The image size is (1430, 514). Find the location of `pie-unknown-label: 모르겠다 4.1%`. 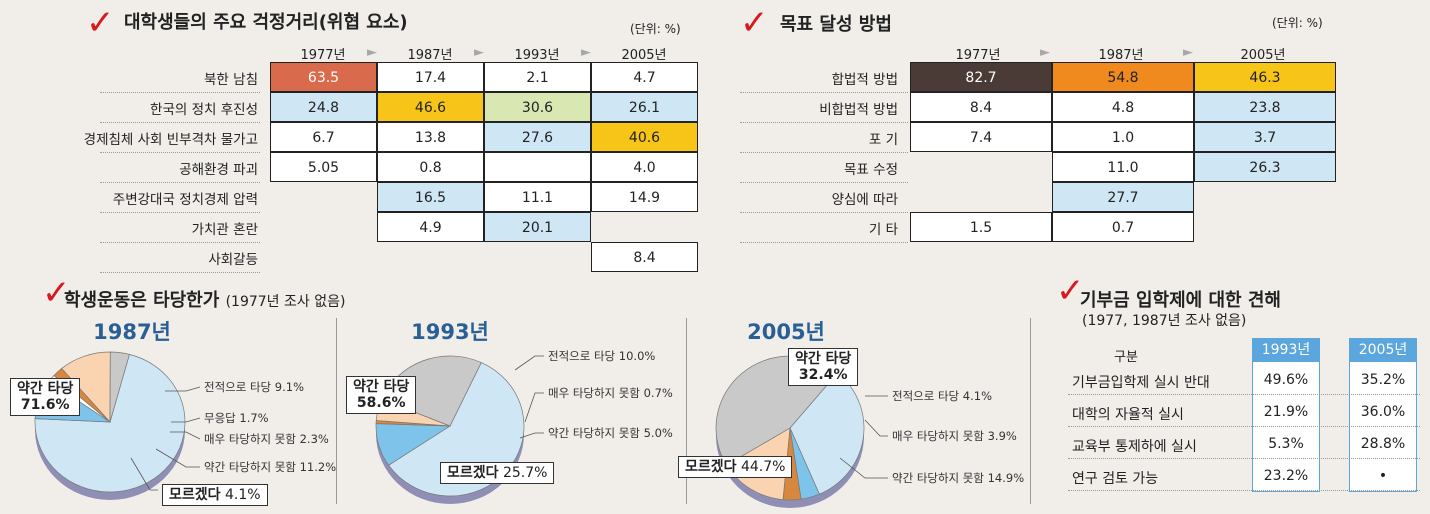

pie-unknown-label: 모르겠다 4.1% is located at coordinates (215, 495).